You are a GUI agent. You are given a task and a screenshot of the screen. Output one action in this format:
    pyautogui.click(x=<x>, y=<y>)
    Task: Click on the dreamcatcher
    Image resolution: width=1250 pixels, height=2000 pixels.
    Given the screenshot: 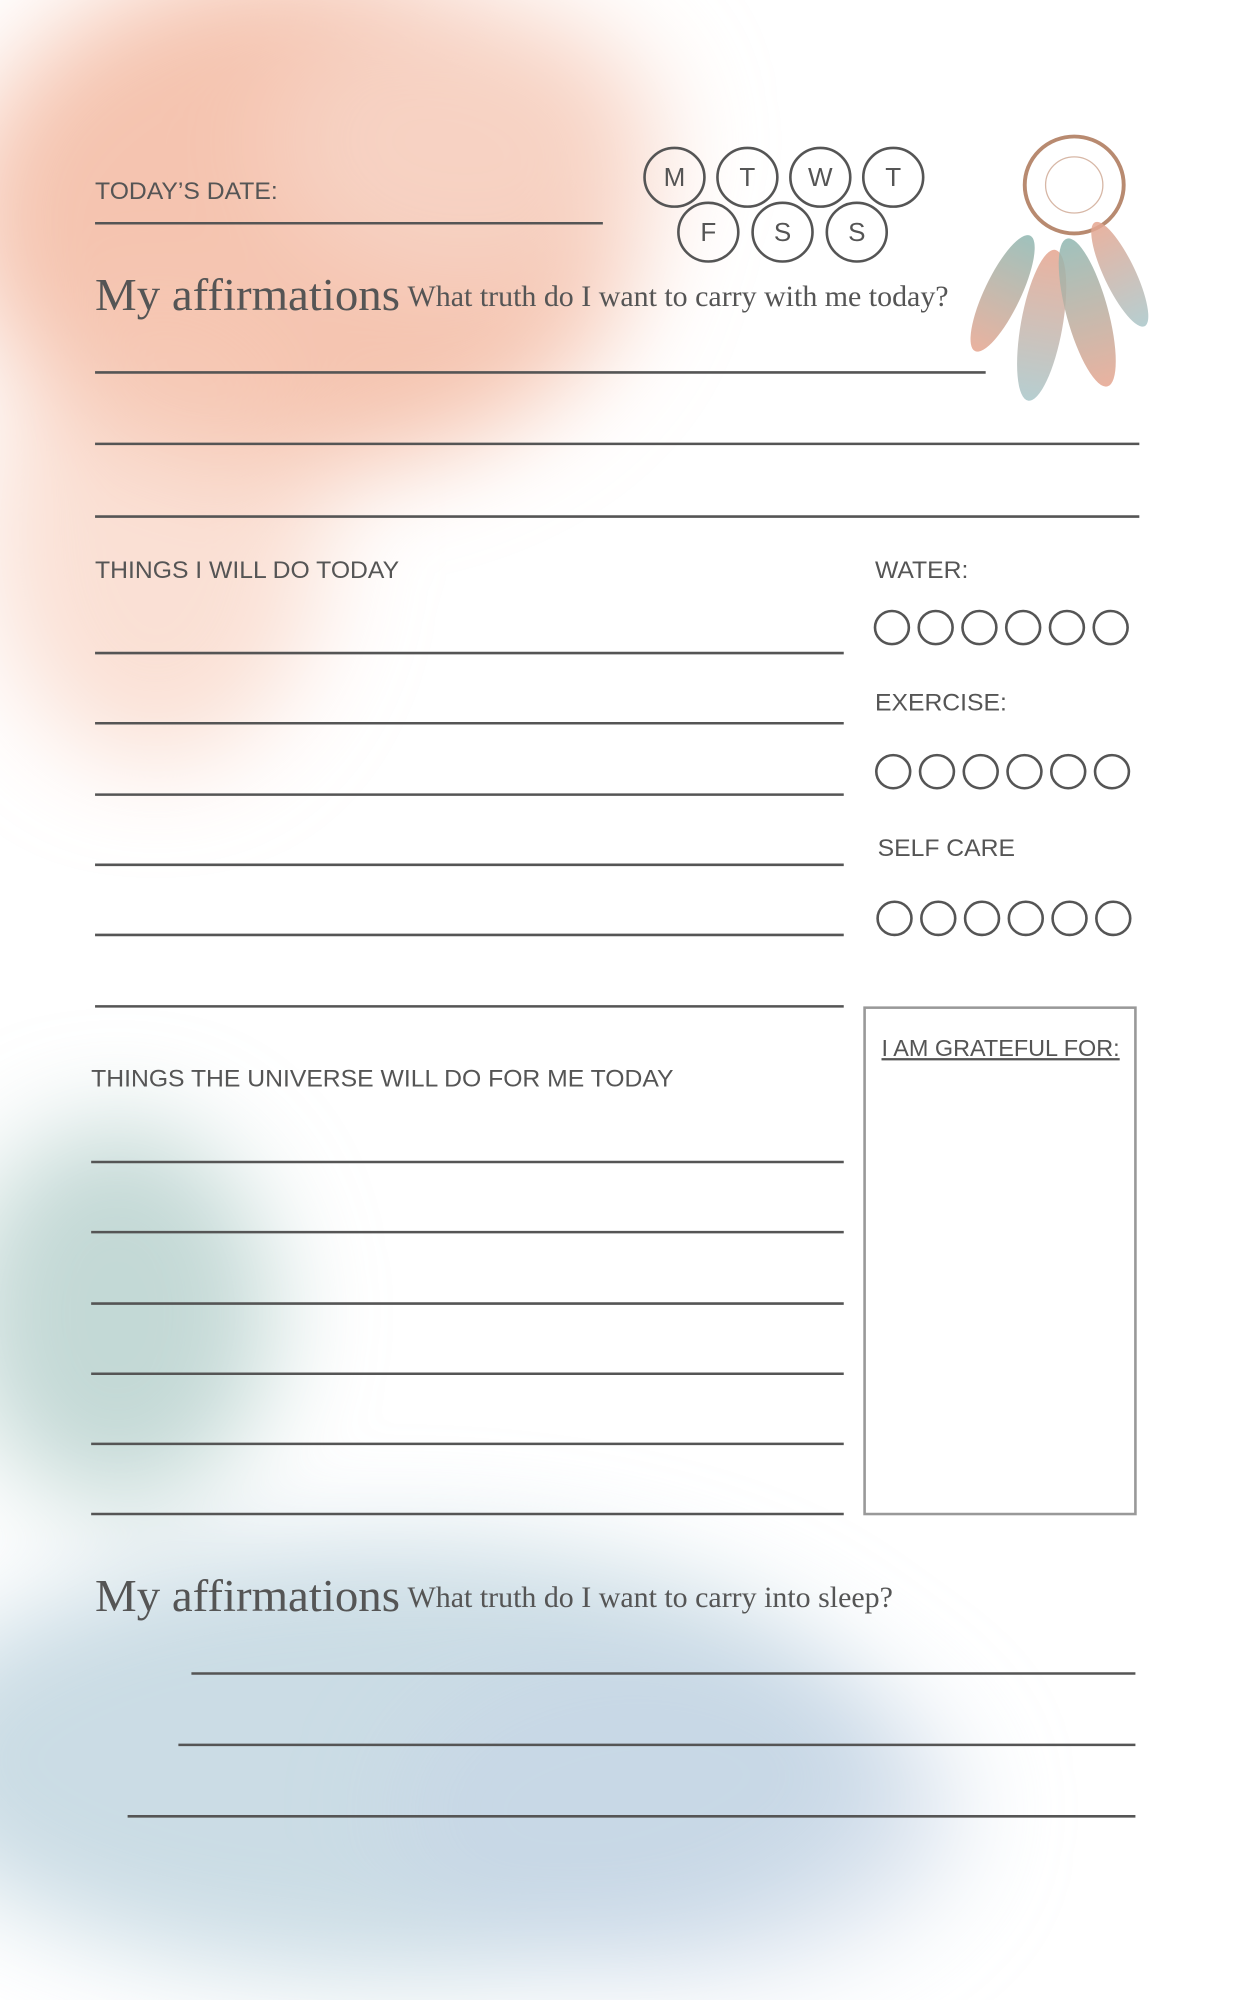 What is the action you would take?
    pyautogui.click(x=1059, y=267)
    